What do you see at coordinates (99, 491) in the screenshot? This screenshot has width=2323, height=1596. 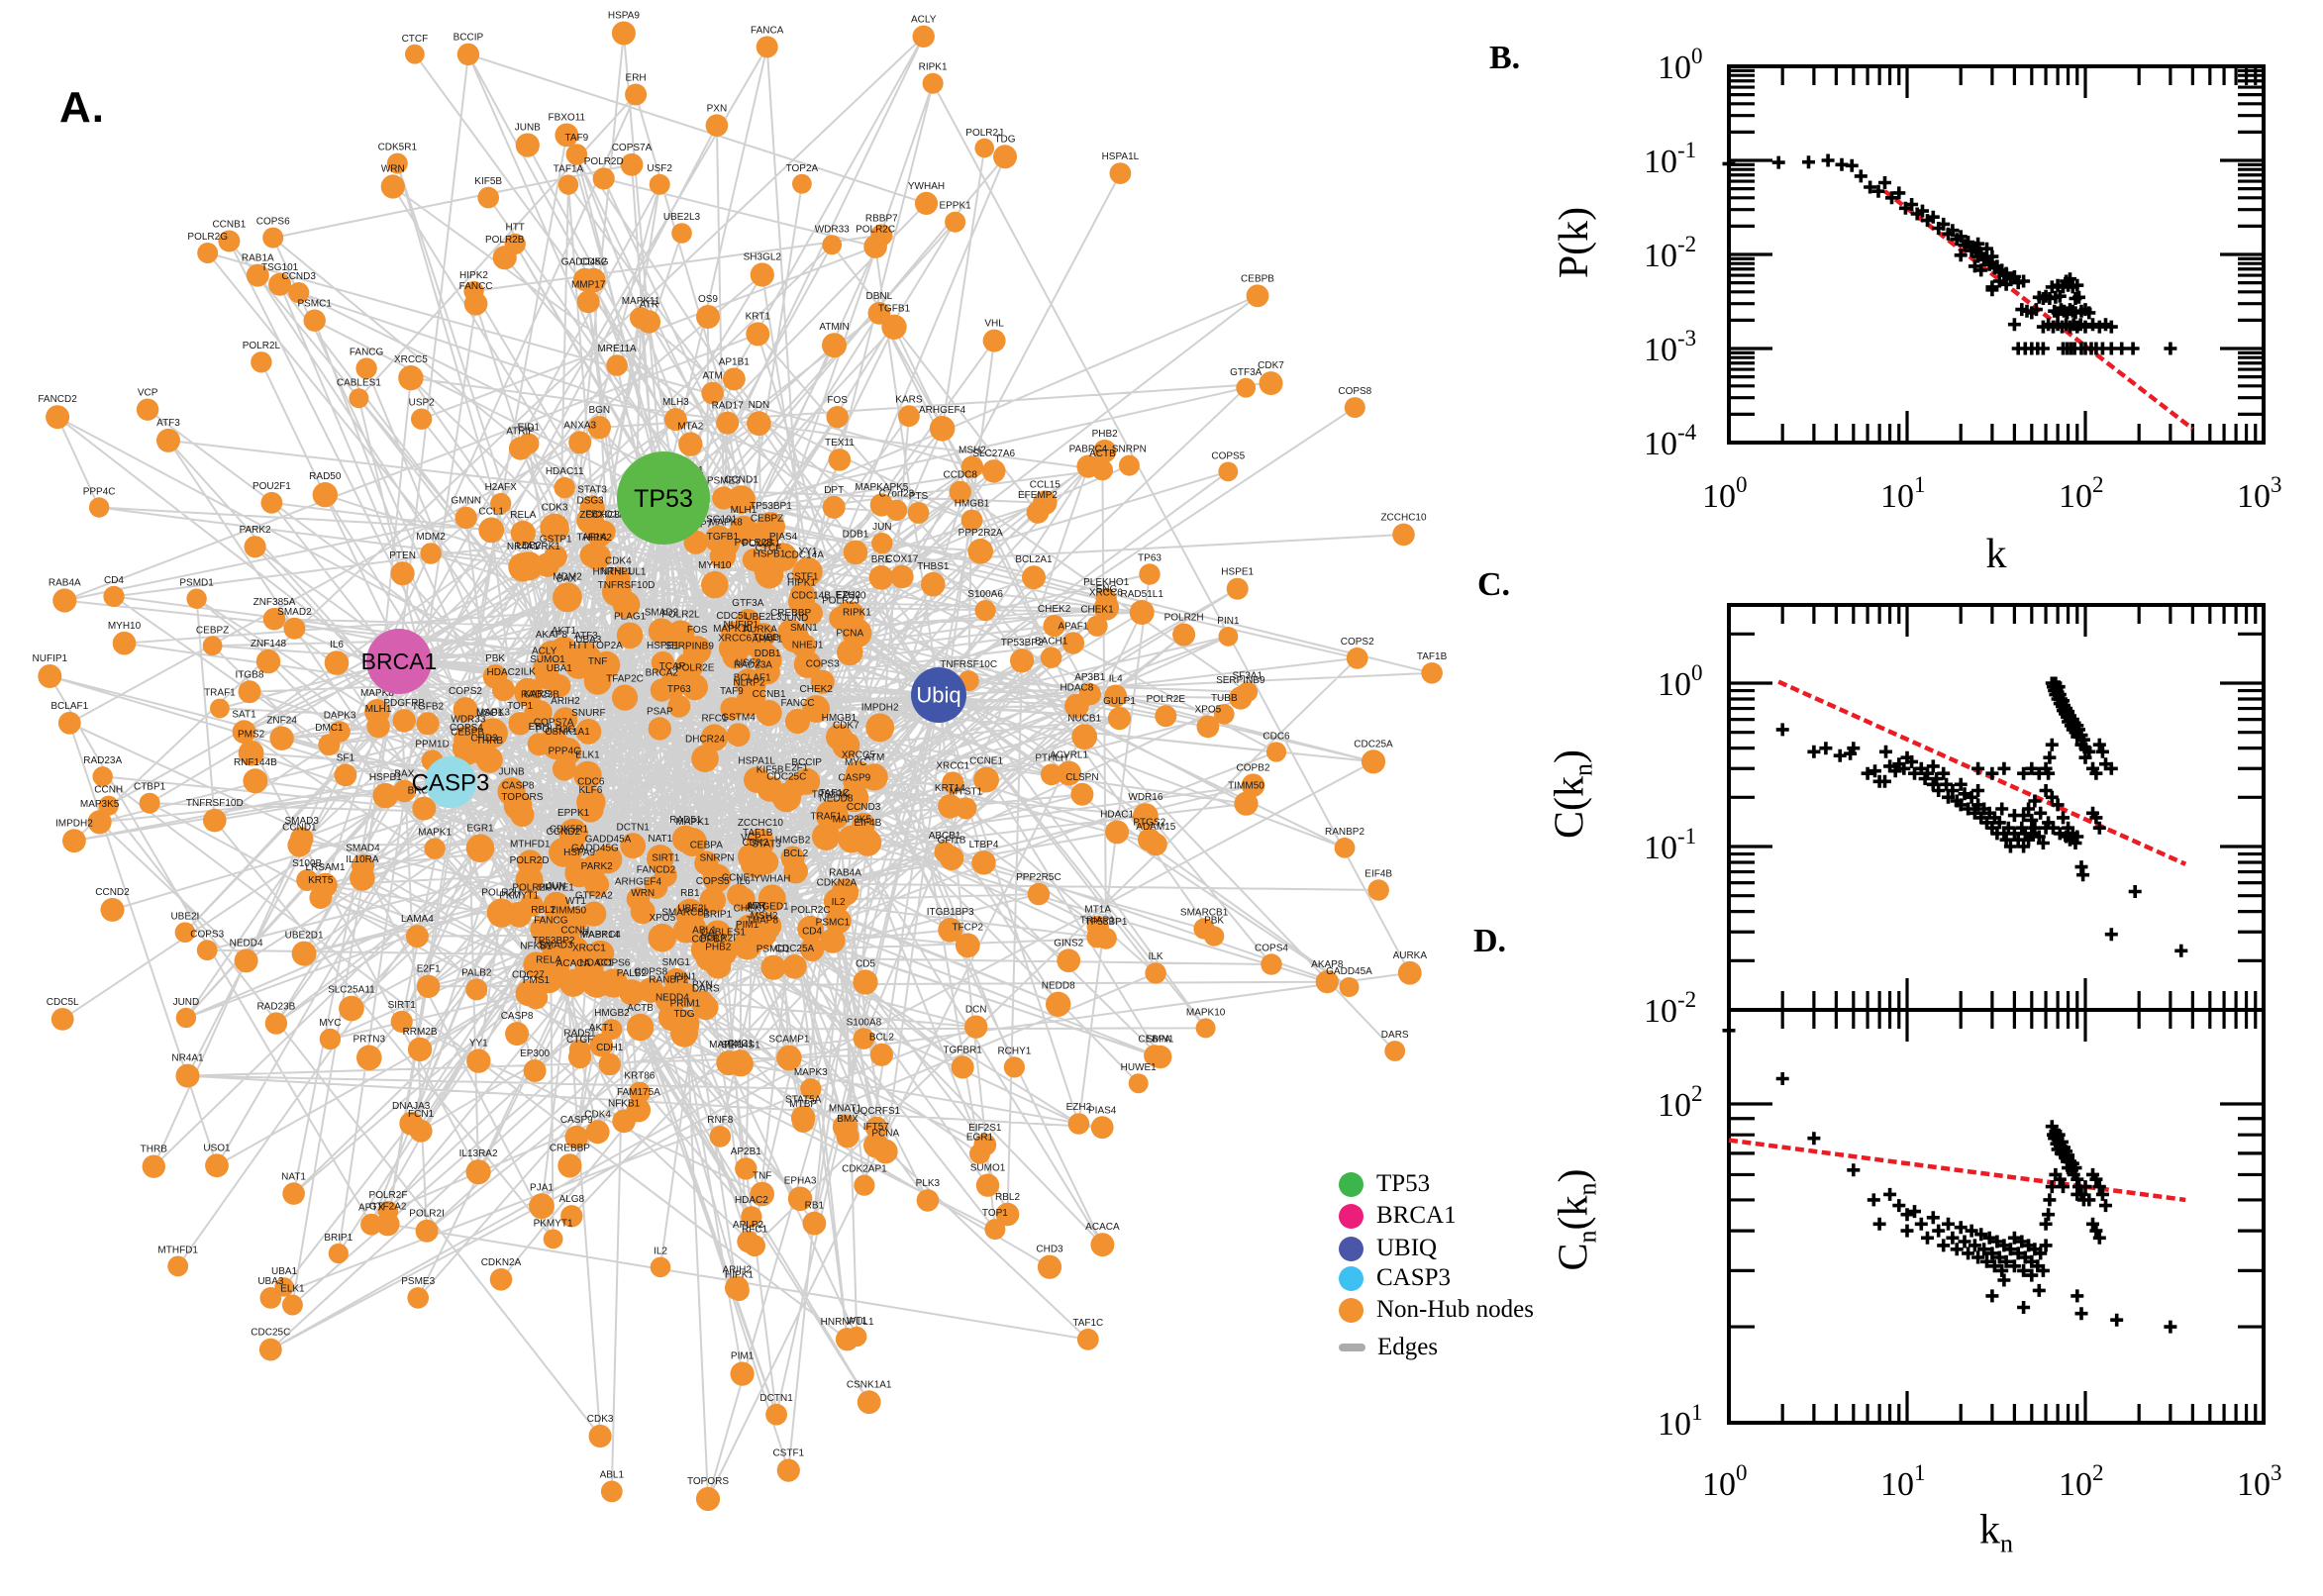 I see `svg-text: PPP4C` at bounding box center [99, 491].